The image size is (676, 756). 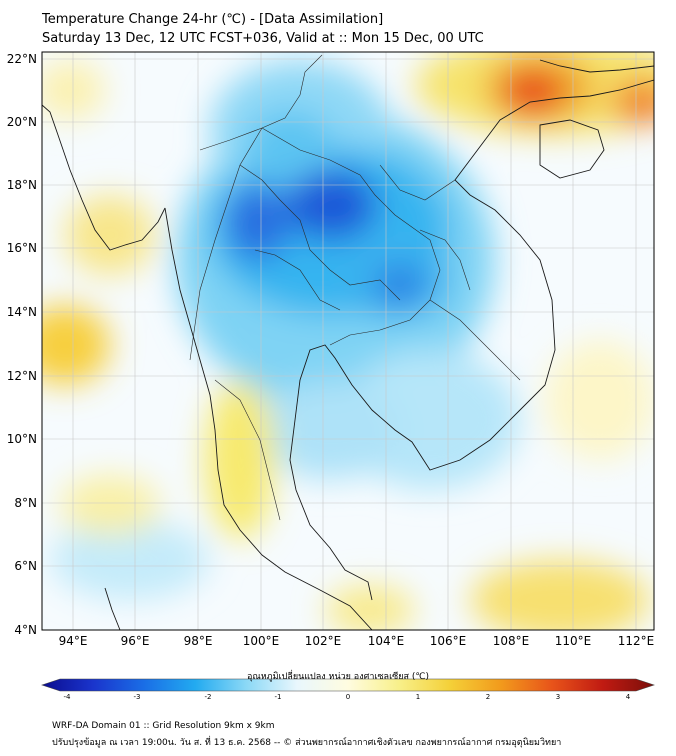 What do you see at coordinates (21, 439) in the screenshot?
I see `lat-label-10n: 10°N` at bounding box center [21, 439].